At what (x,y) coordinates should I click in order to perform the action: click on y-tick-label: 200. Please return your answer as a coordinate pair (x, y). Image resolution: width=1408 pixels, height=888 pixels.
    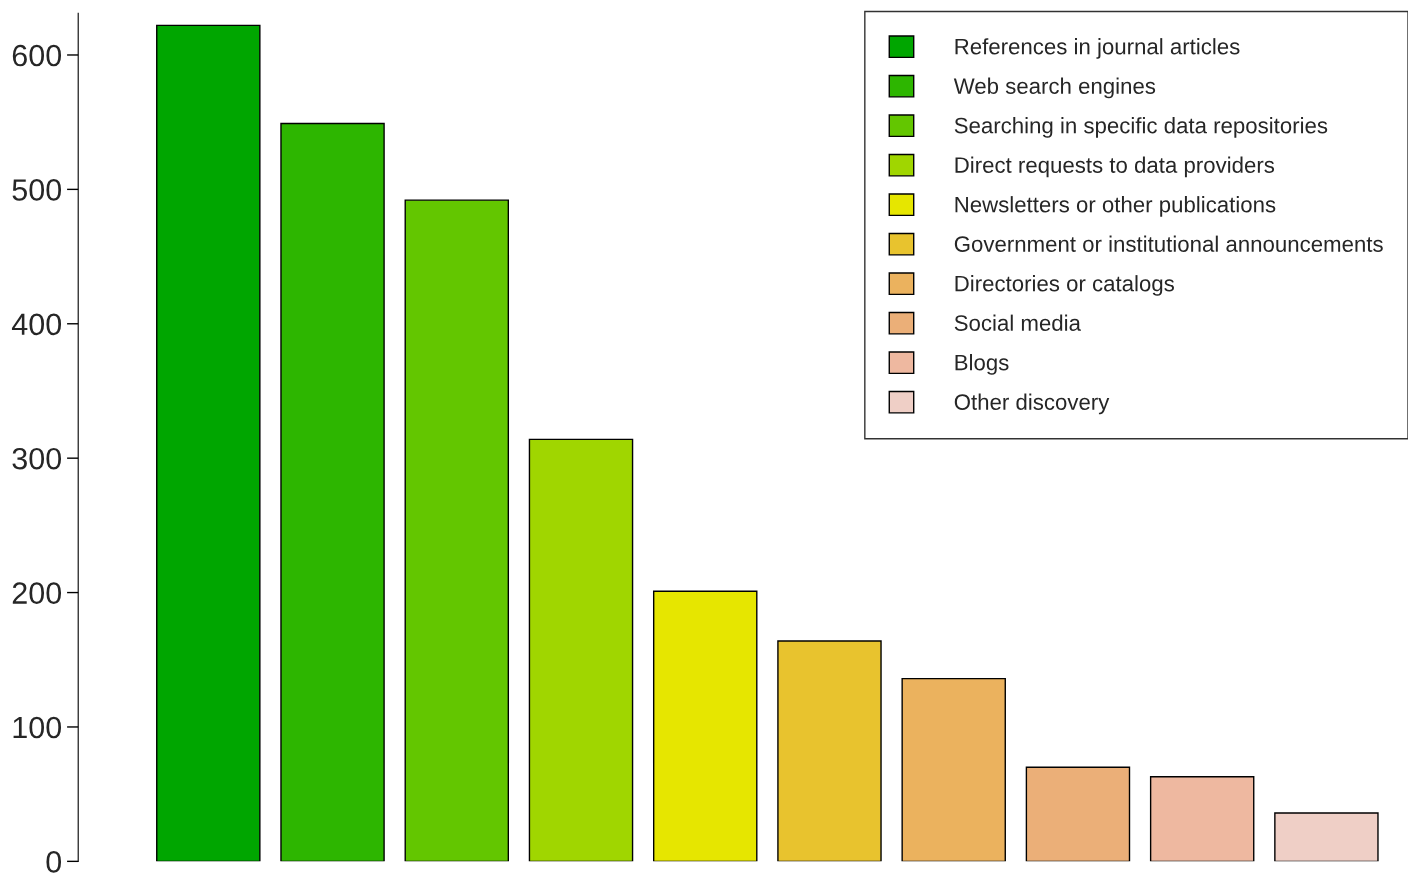
    Looking at the image, I should click on (37, 593).